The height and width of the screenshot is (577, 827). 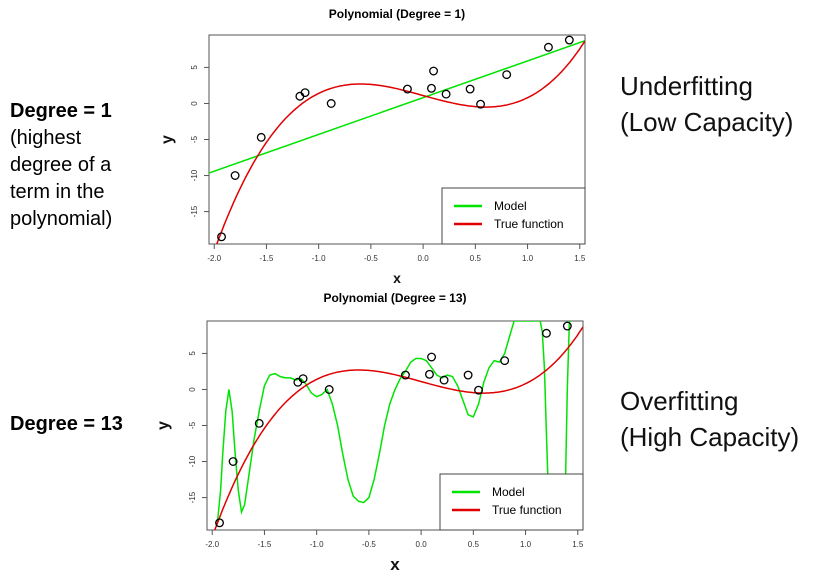 What do you see at coordinates (397, 106) in the screenshot?
I see `model-series-line` at bounding box center [397, 106].